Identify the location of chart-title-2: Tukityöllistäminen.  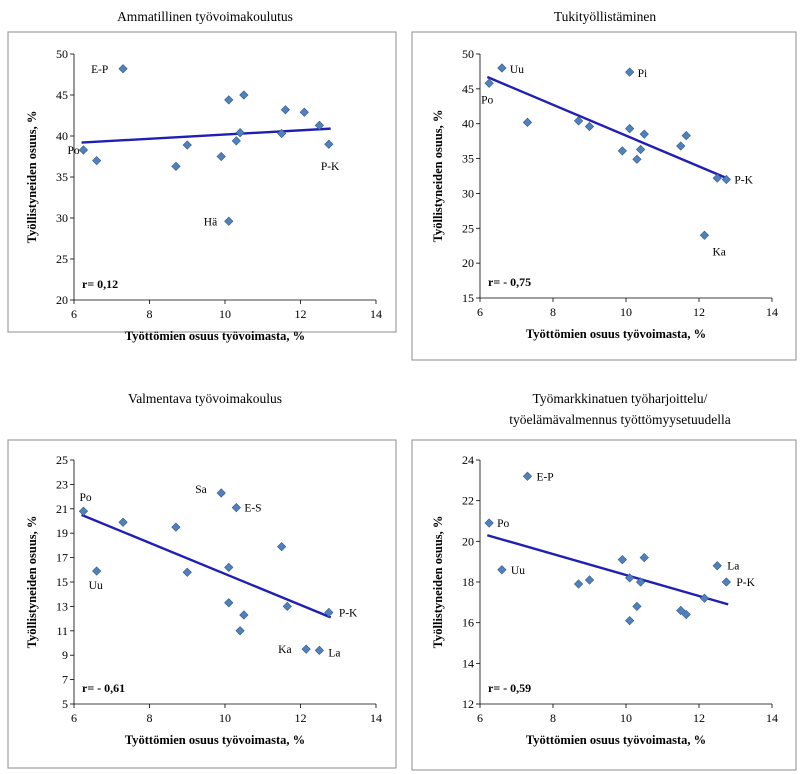
(605, 16).